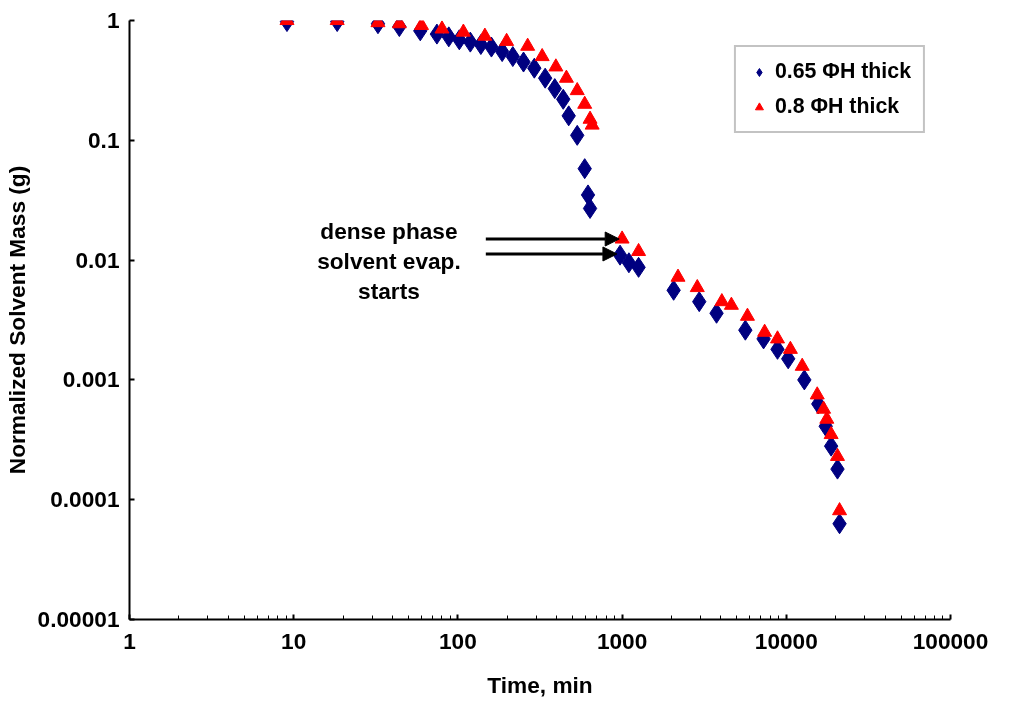 The height and width of the screenshot is (721, 1032). Describe the element at coordinates (622, 640) in the screenshot. I see `x-tick-label: 1000` at that location.